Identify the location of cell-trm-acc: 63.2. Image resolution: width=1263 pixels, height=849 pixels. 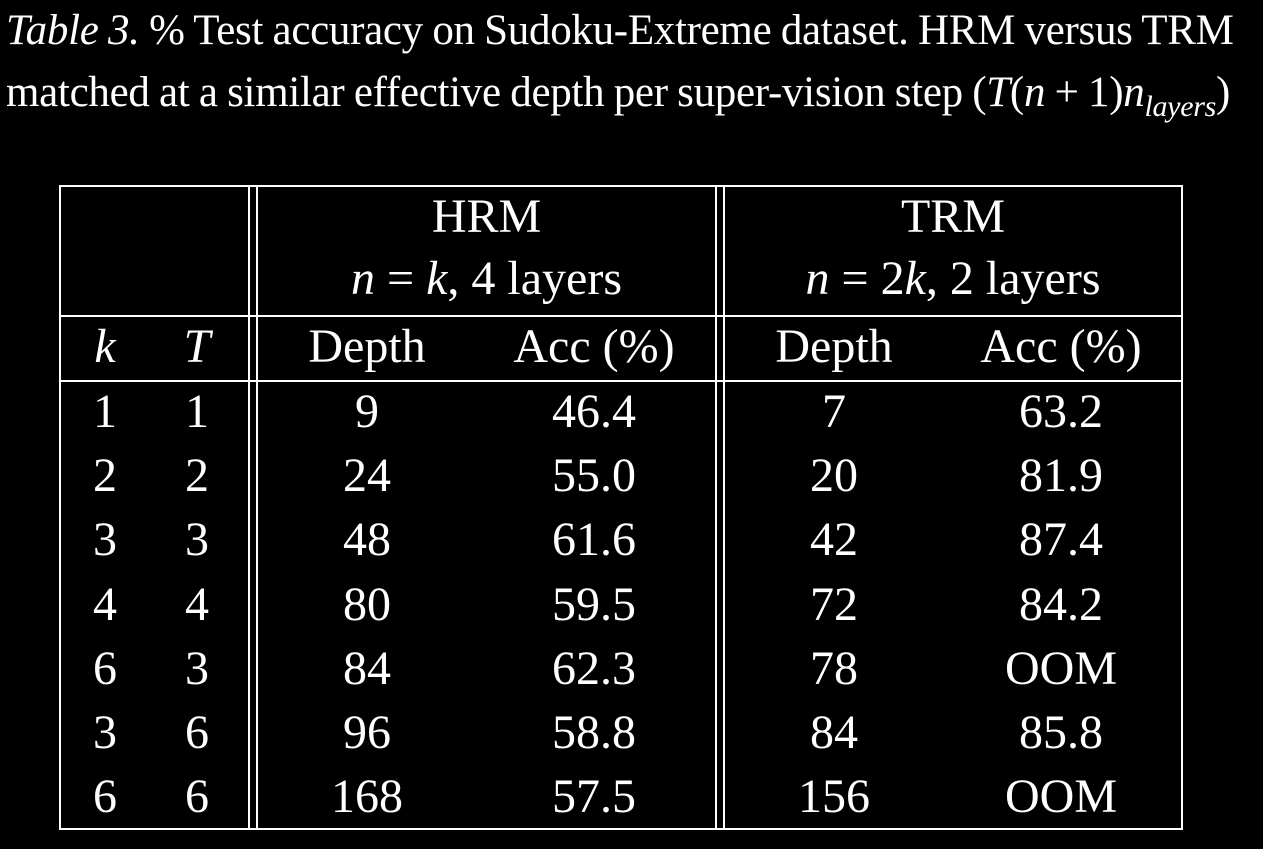
(1061, 411).